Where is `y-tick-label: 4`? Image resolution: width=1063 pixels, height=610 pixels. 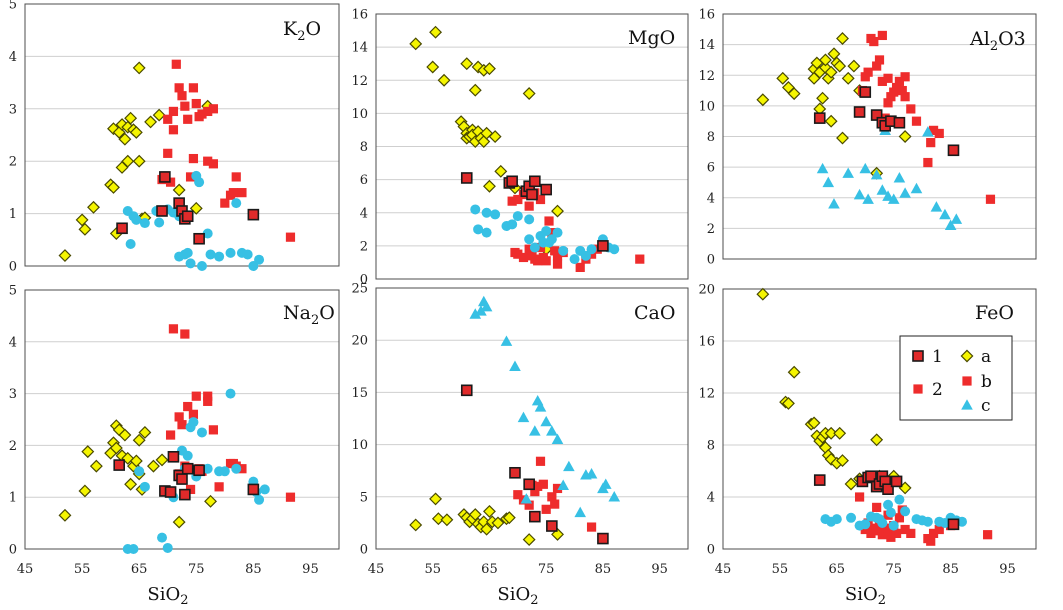 y-tick-label: 4 is located at coordinates (364, 213).